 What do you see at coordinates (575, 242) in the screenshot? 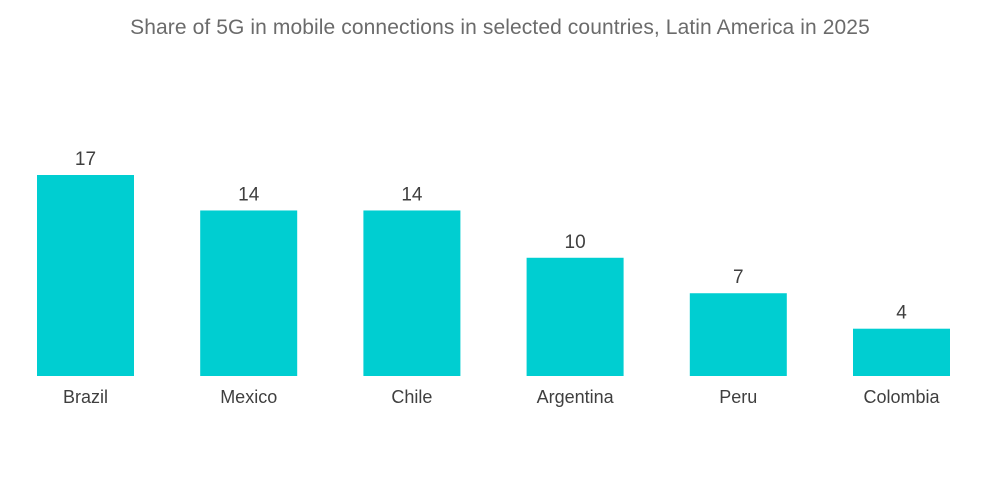
I see `data-label-argentina: 10` at bounding box center [575, 242].